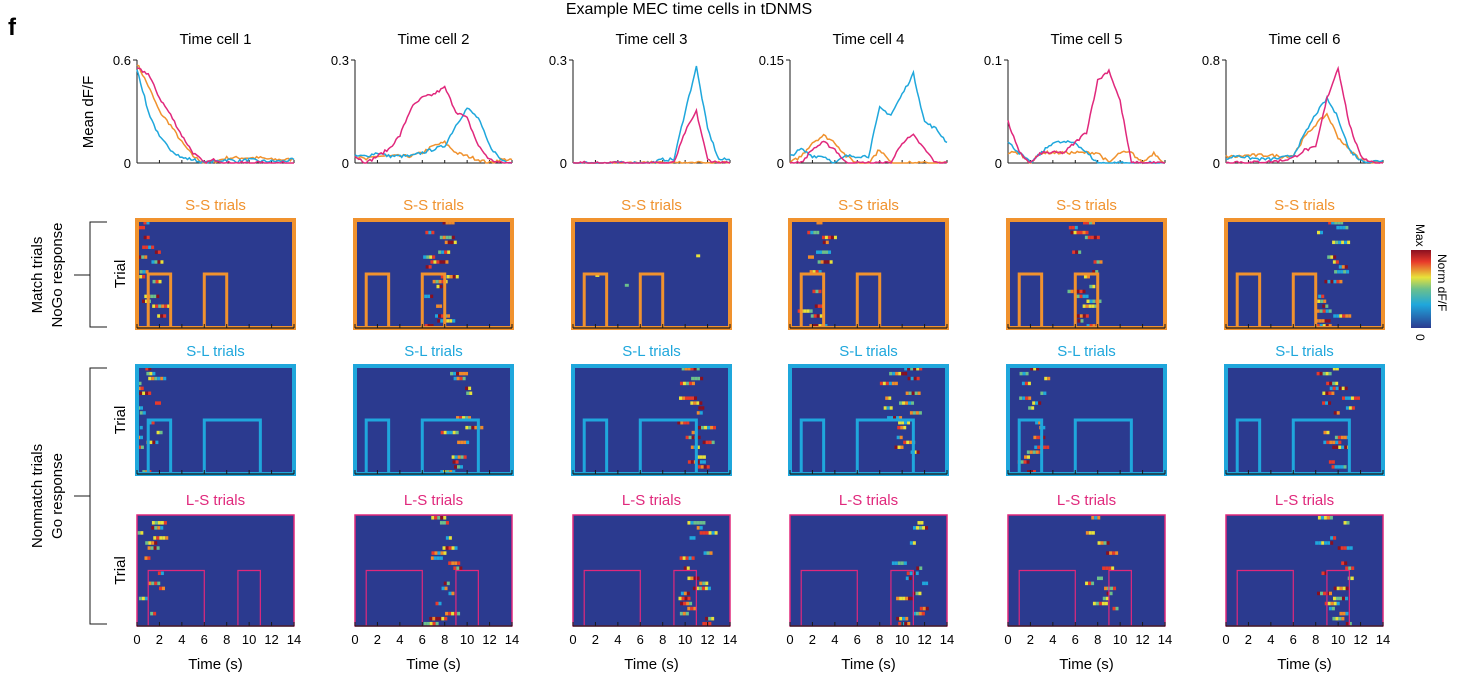 This screenshot has height=679, width=1466. Describe the element at coordinates (1088, 582) in the screenshot. I see `heatmap-ls-cell-5: L-S trials 0 2 4 6 8 10 12 14 Time (s)` at that location.